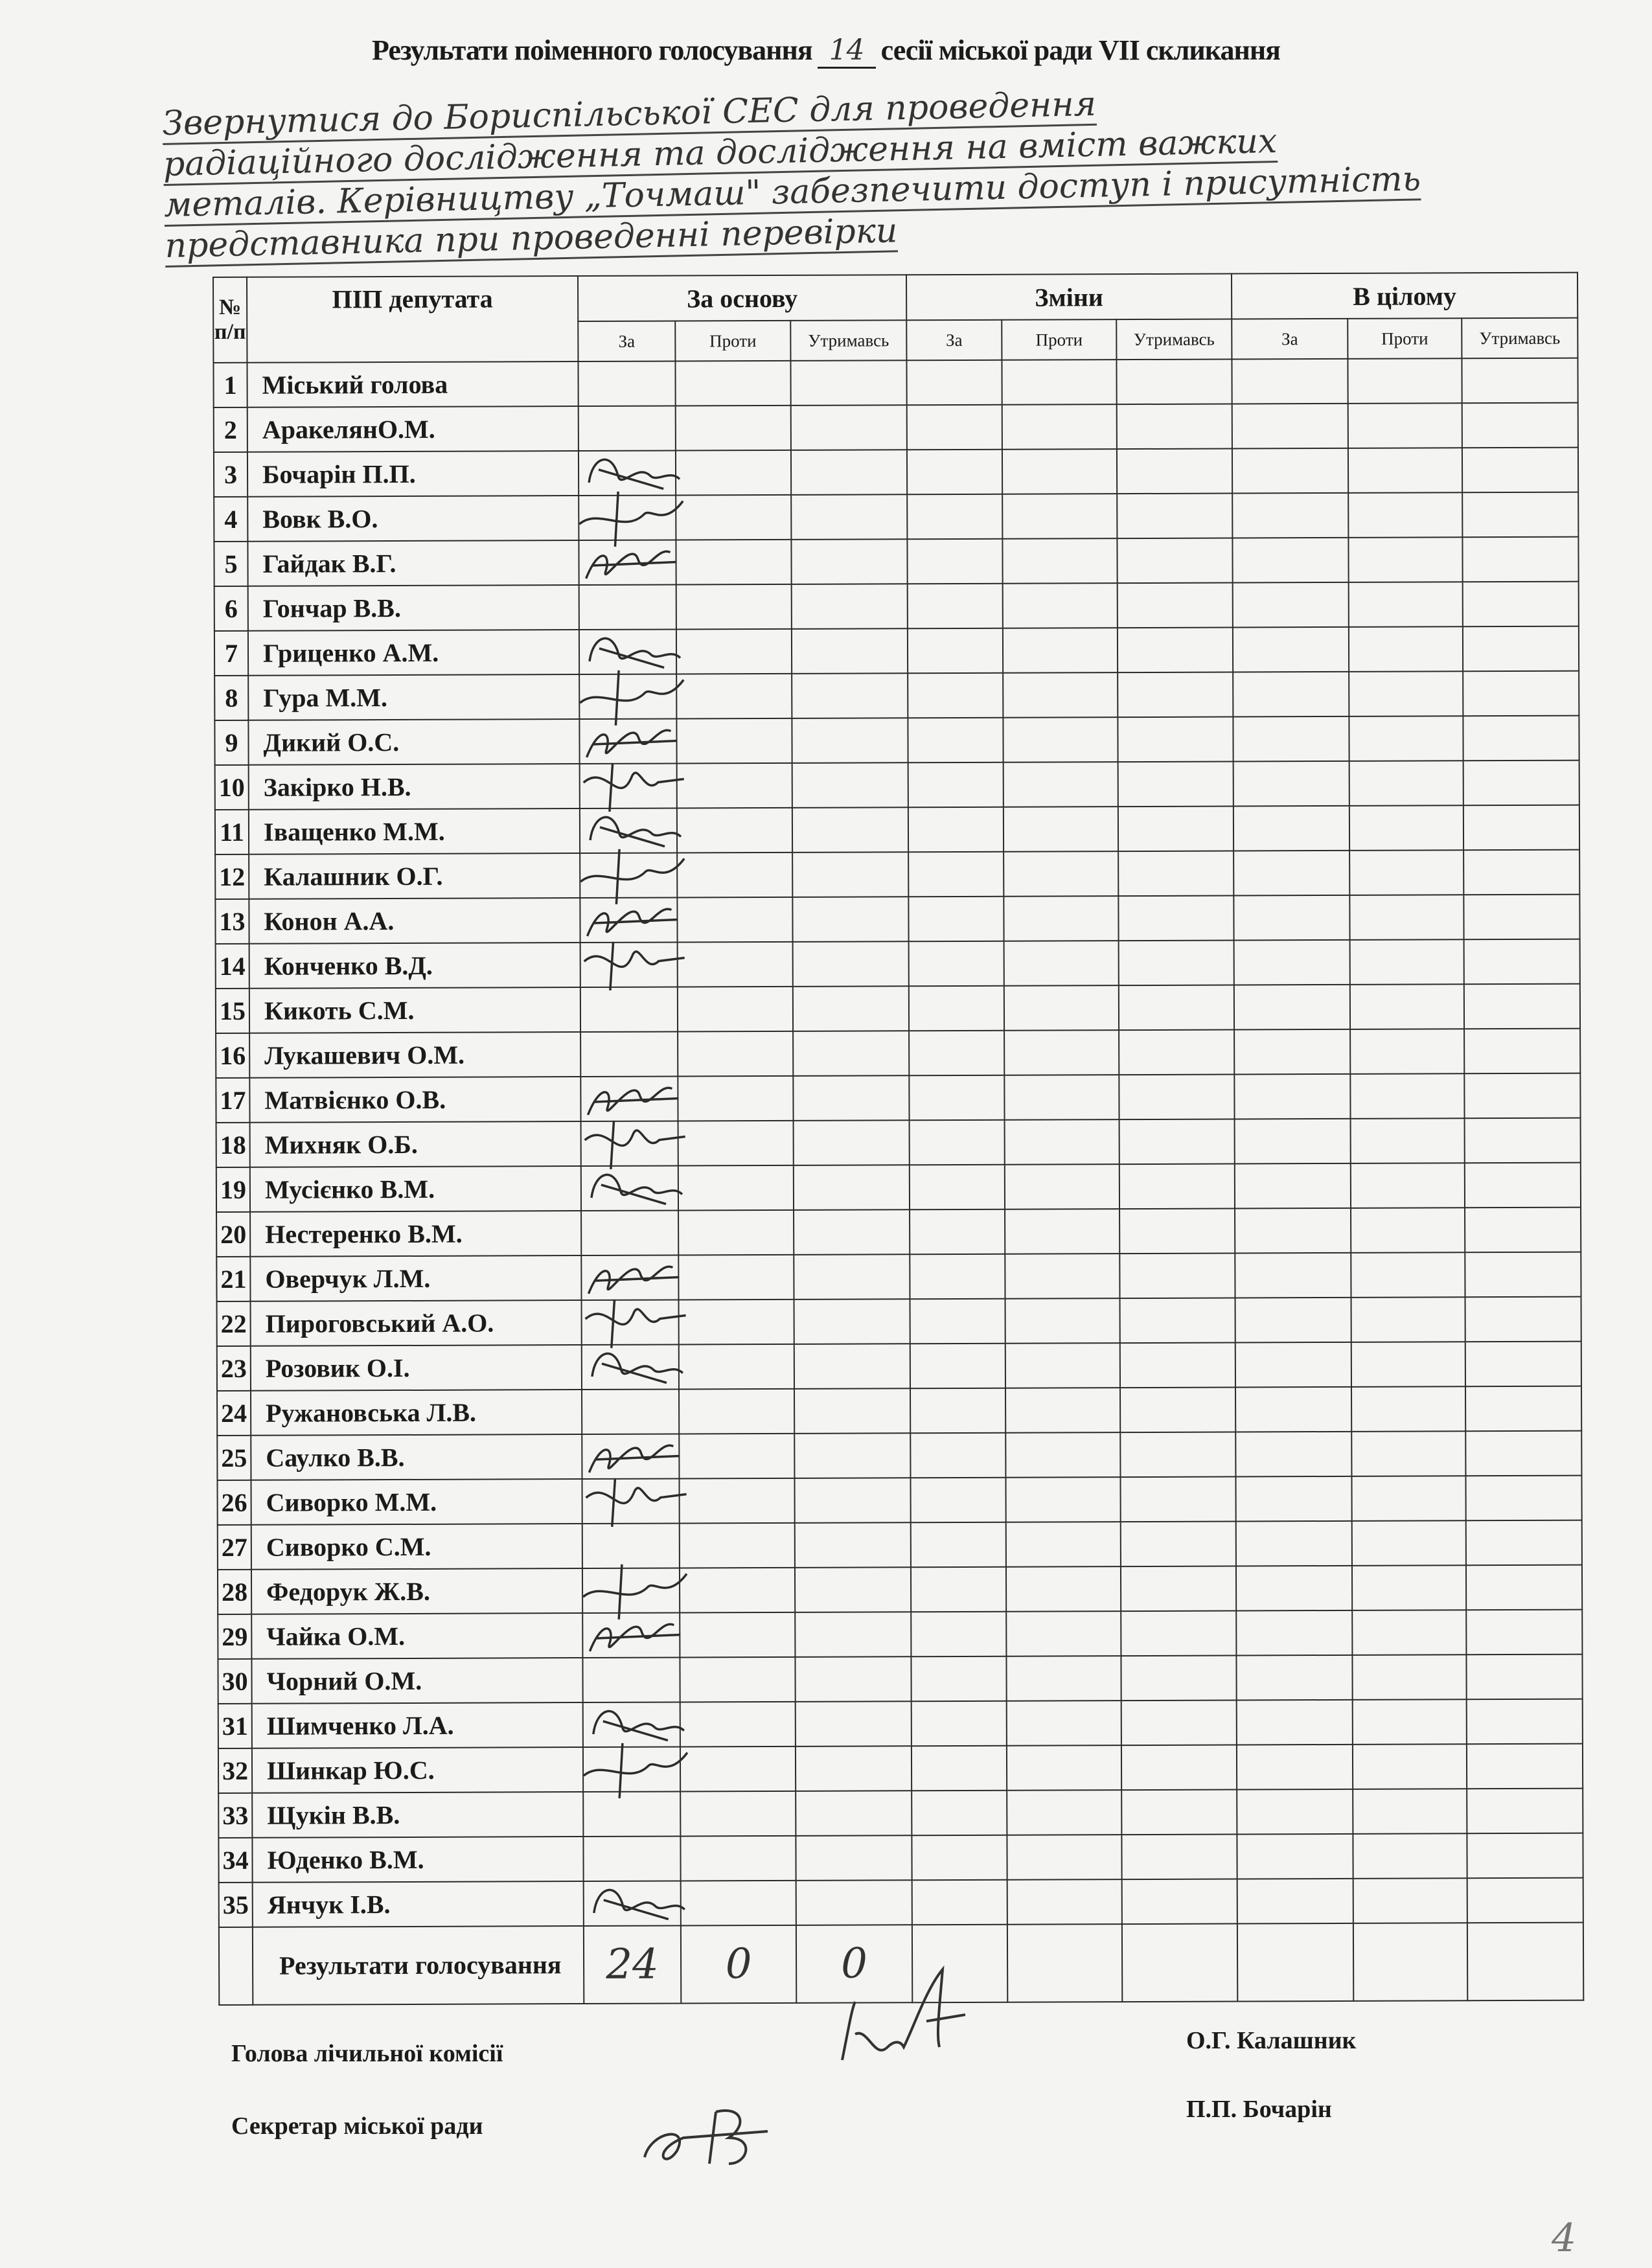 The height and width of the screenshot is (2268, 1652). What do you see at coordinates (899, 1501) in the screenshot?
I see `table-row: 26 Сиворко М.М.` at bounding box center [899, 1501].